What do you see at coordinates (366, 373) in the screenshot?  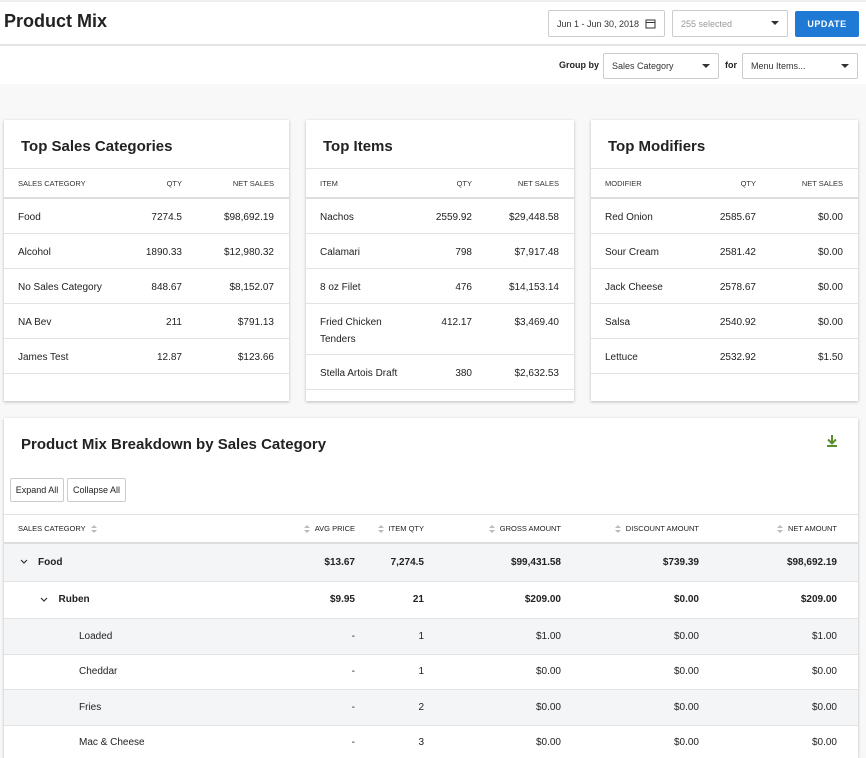 I see `cell-label: Stella Artois Draft` at bounding box center [366, 373].